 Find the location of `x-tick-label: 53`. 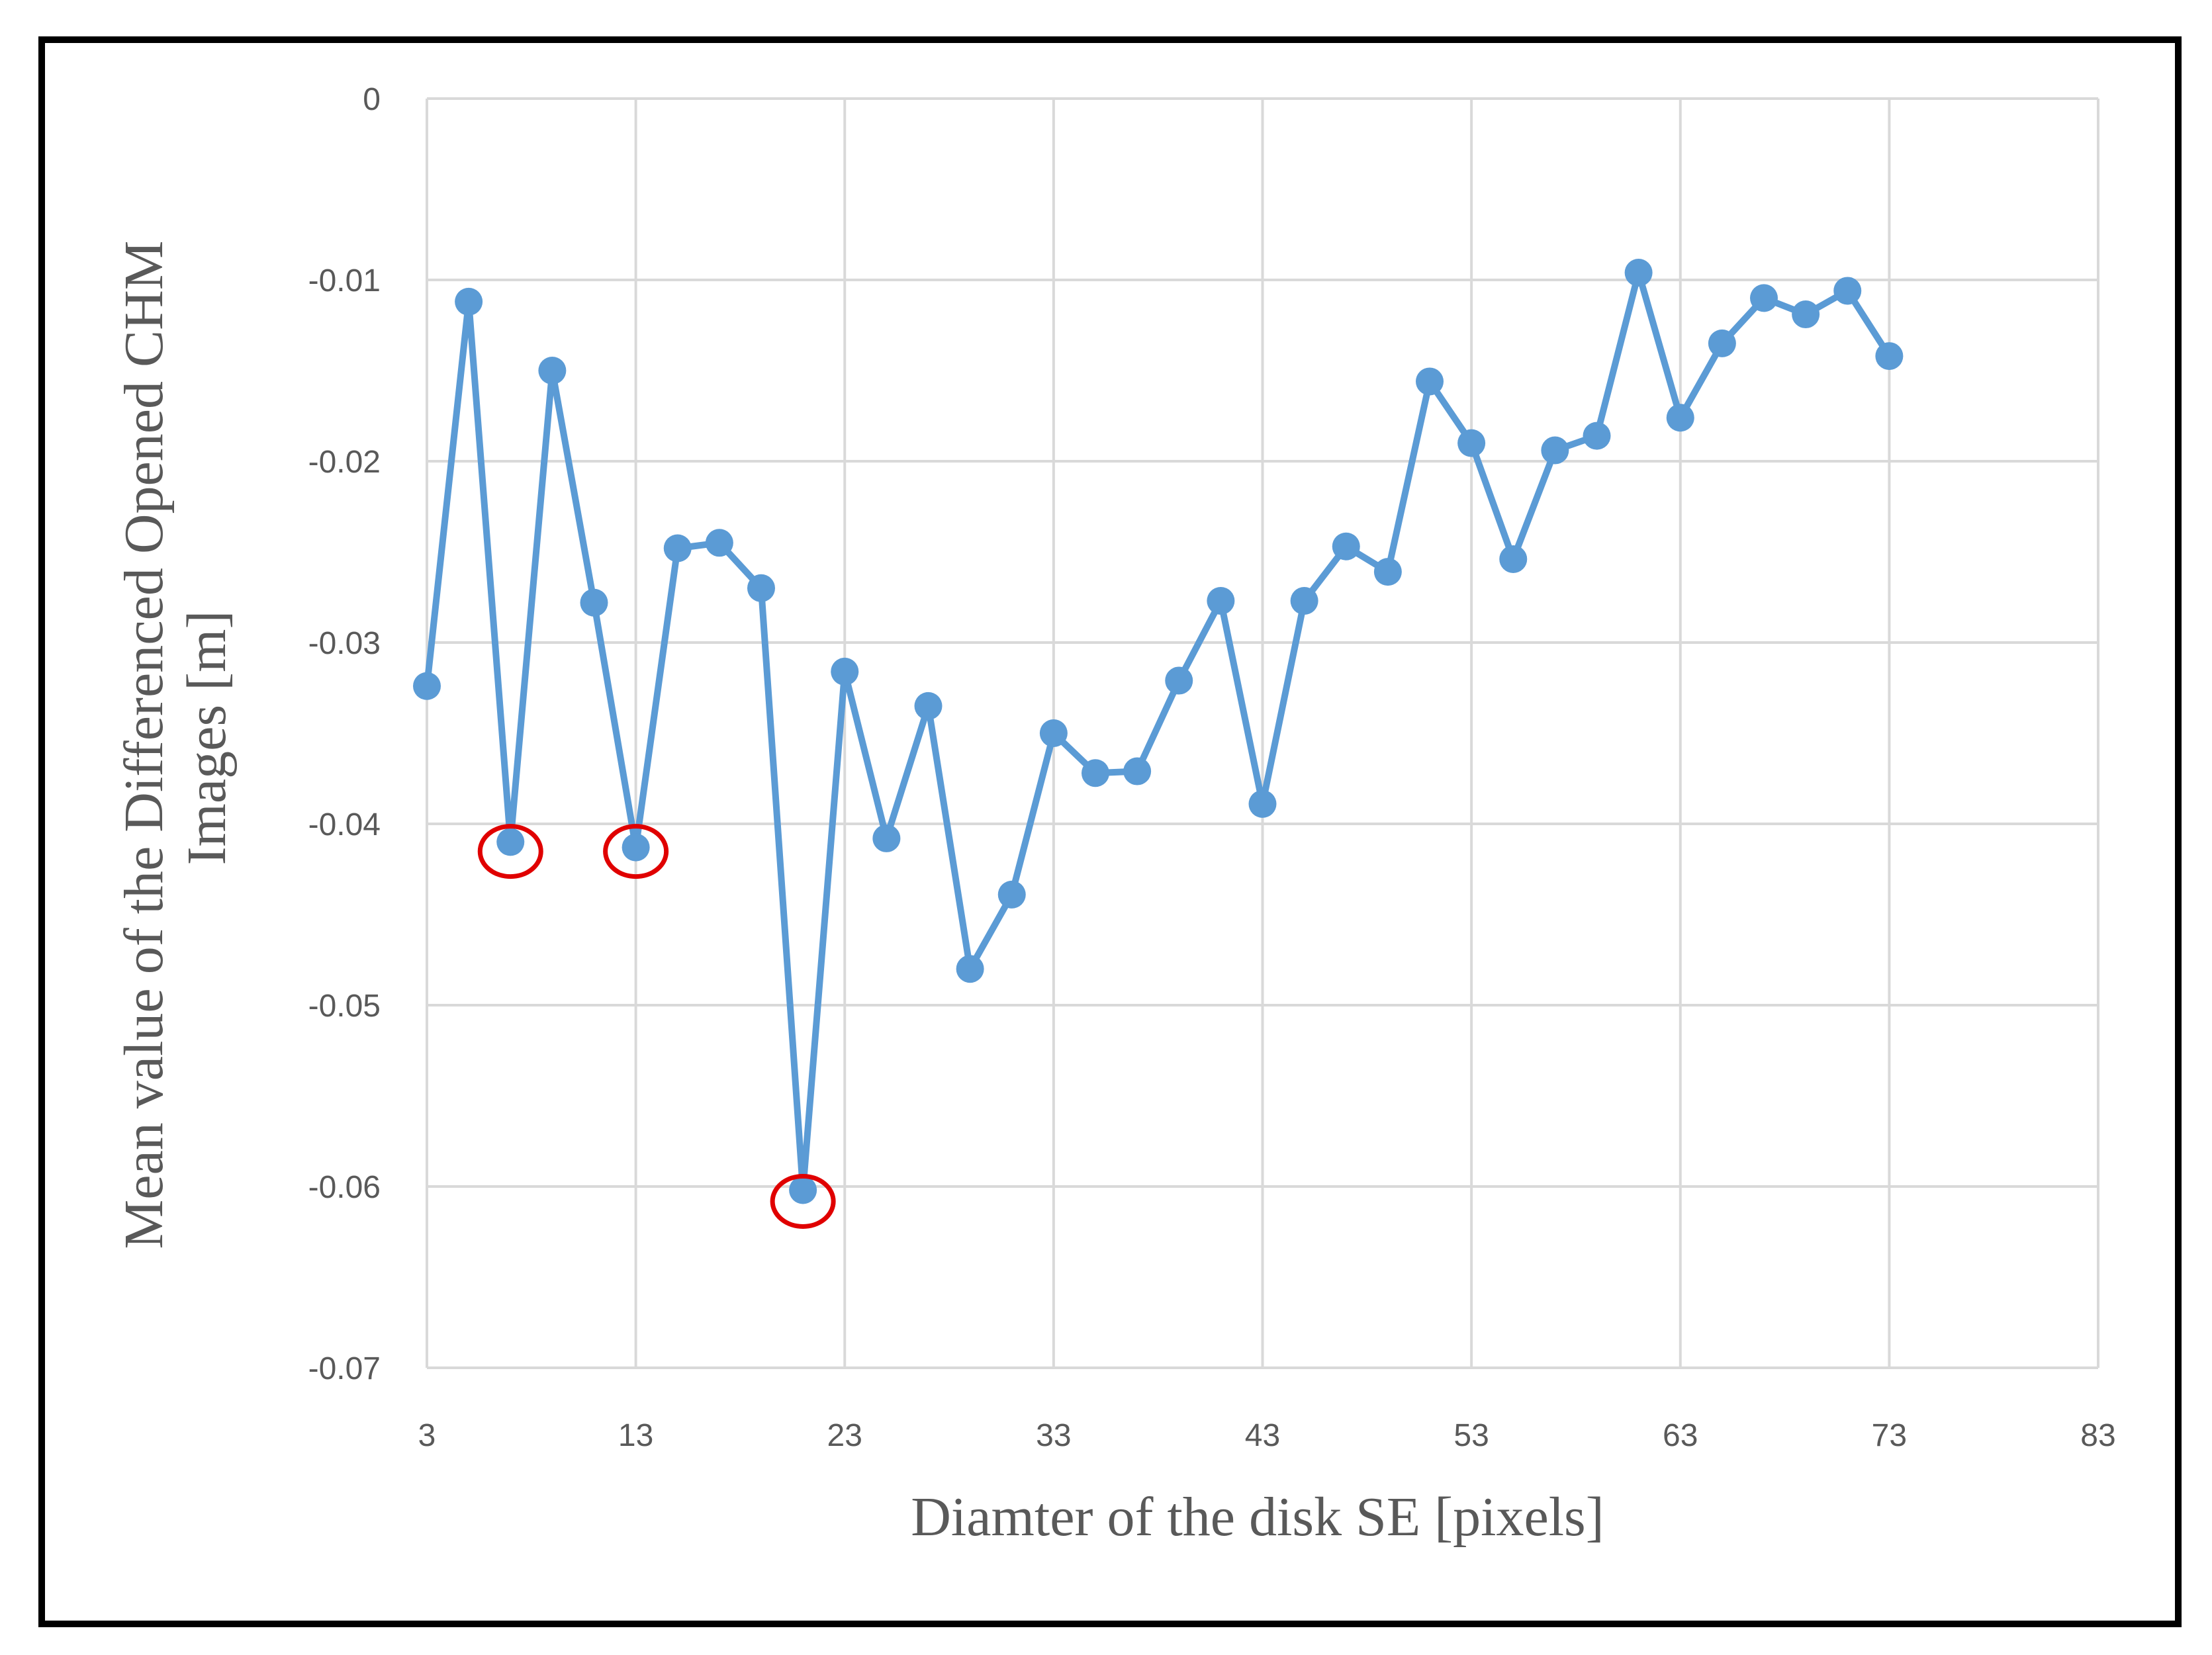

x-tick-label: 53 is located at coordinates (1471, 1435).